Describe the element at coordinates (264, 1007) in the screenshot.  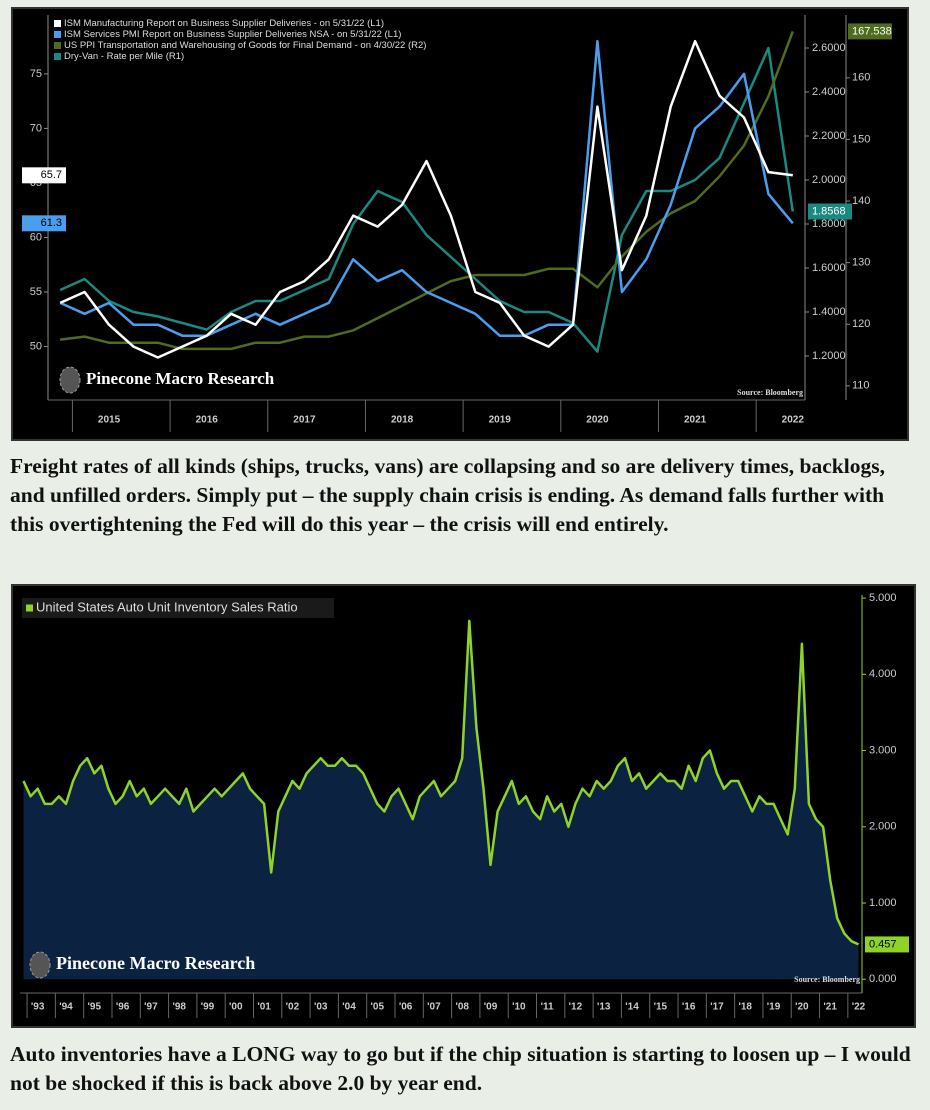
I see `x-tick-label: '01` at that location.